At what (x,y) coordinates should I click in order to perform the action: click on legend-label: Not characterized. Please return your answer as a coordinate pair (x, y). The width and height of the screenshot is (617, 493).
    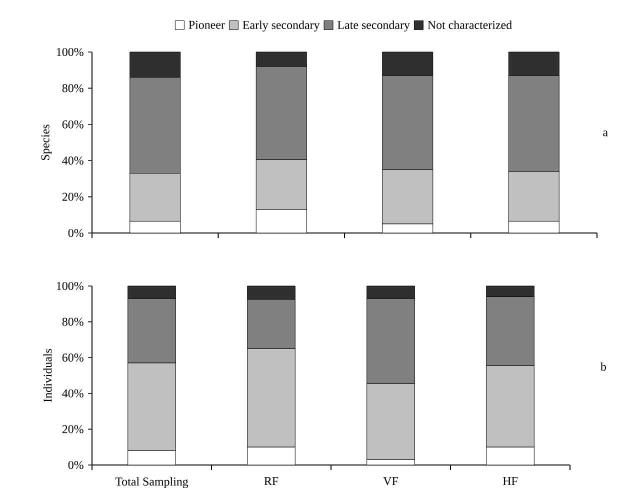
    Looking at the image, I should click on (470, 25).